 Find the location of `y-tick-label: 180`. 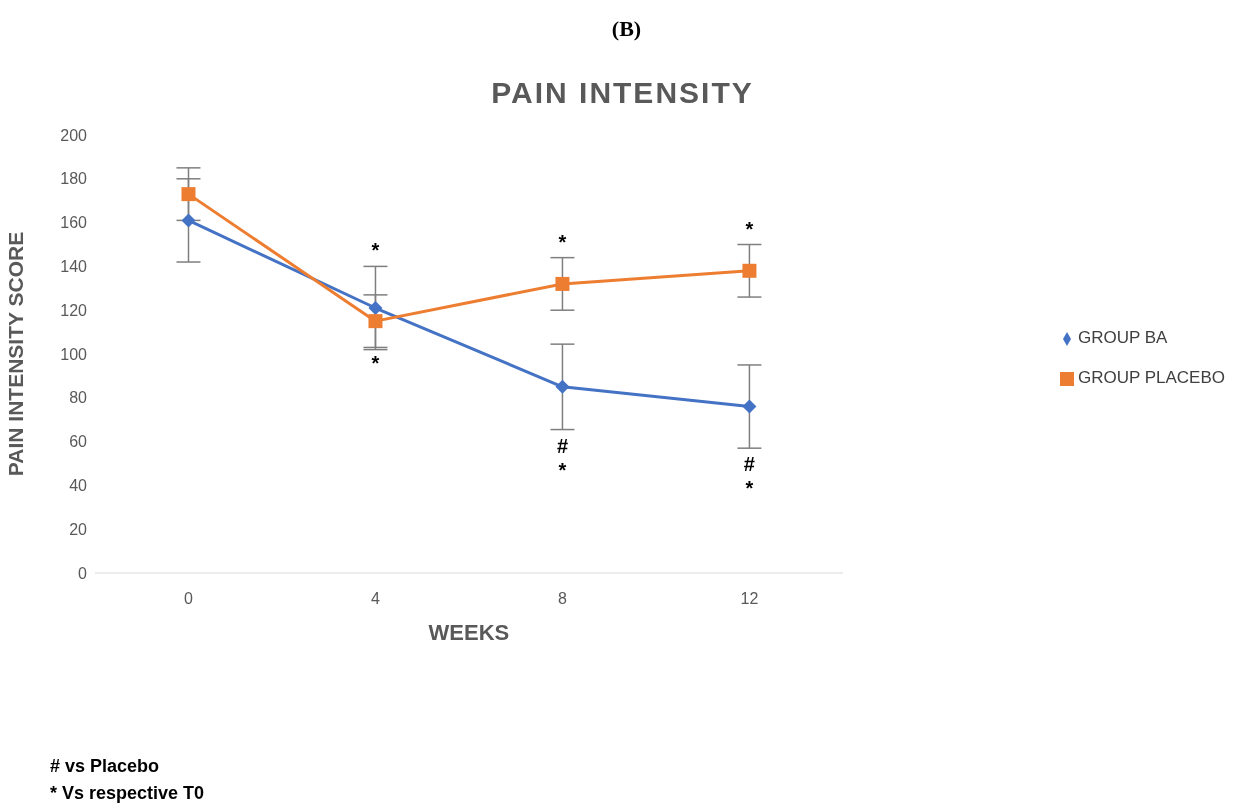

y-tick-label: 180 is located at coordinates (74, 179).